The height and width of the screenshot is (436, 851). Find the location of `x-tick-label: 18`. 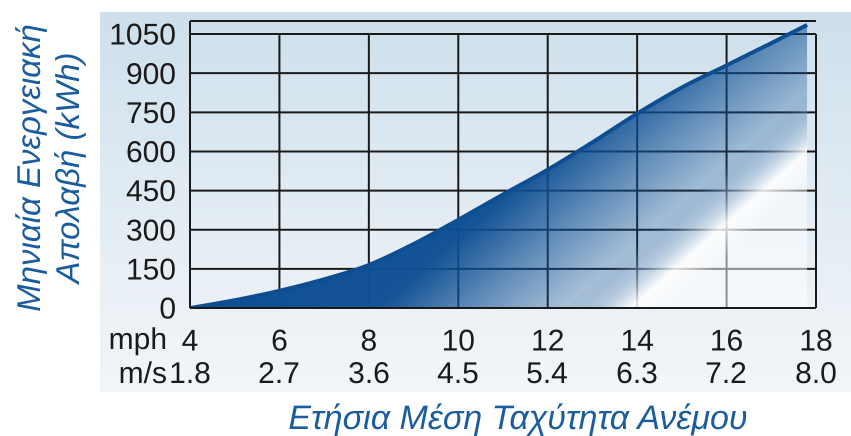

x-tick-label: 18 is located at coordinates (816, 341).